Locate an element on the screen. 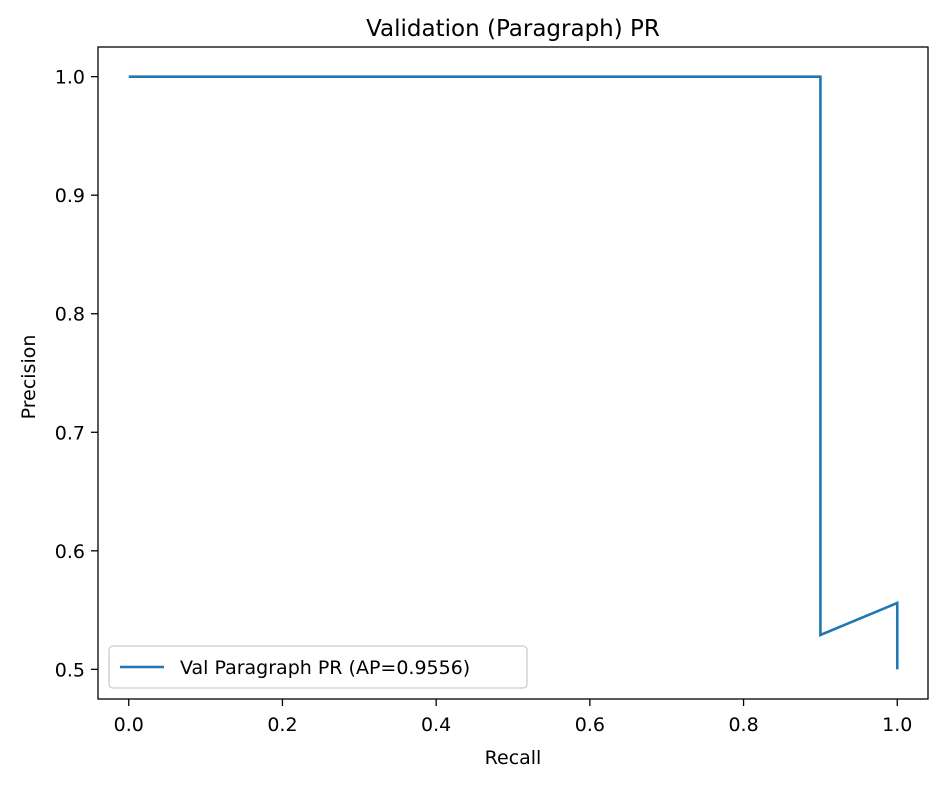  y-tick-label: 0.7 is located at coordinates (70, 433).